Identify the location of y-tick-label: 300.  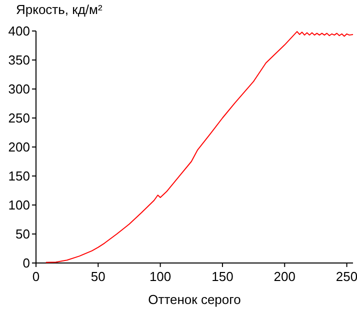
(19, 89).